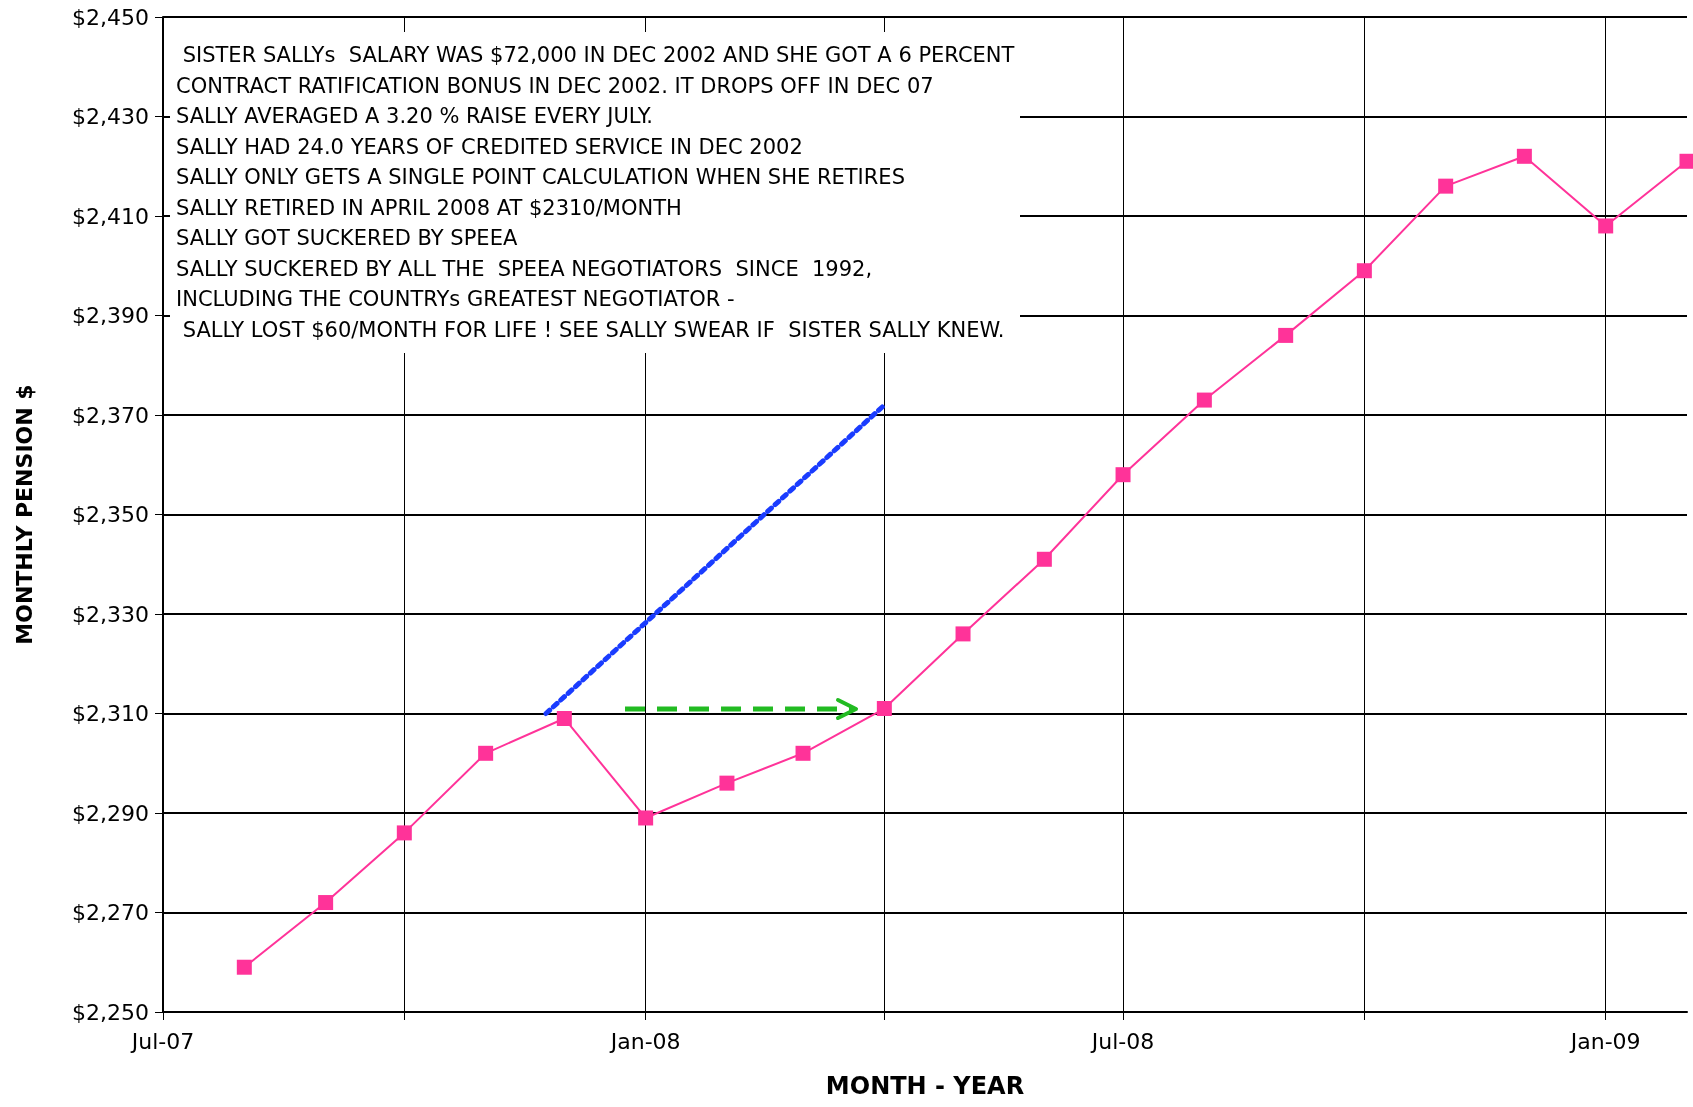 This screenshot has height=1107, width=1693. I want to click on y-tick-label: $2,290, so click(110, 813).